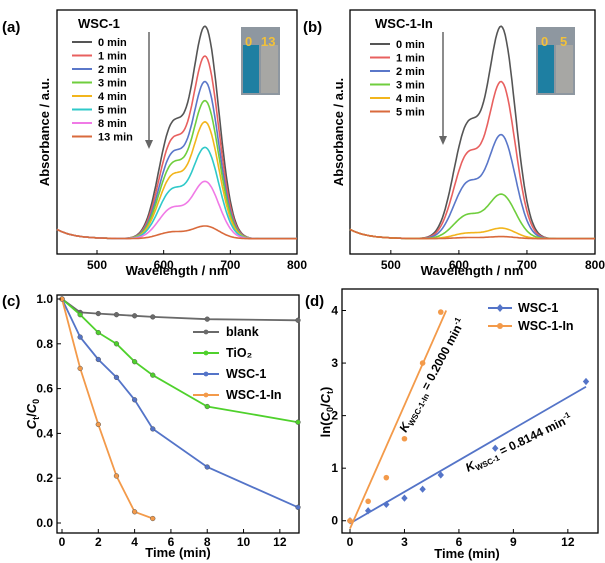 This screenshot has width=605, height=563. Describe the element at coordinates (177, 270) in the screenshot. I see `panel-a-xlabel: Wavelength / nm` at that location.